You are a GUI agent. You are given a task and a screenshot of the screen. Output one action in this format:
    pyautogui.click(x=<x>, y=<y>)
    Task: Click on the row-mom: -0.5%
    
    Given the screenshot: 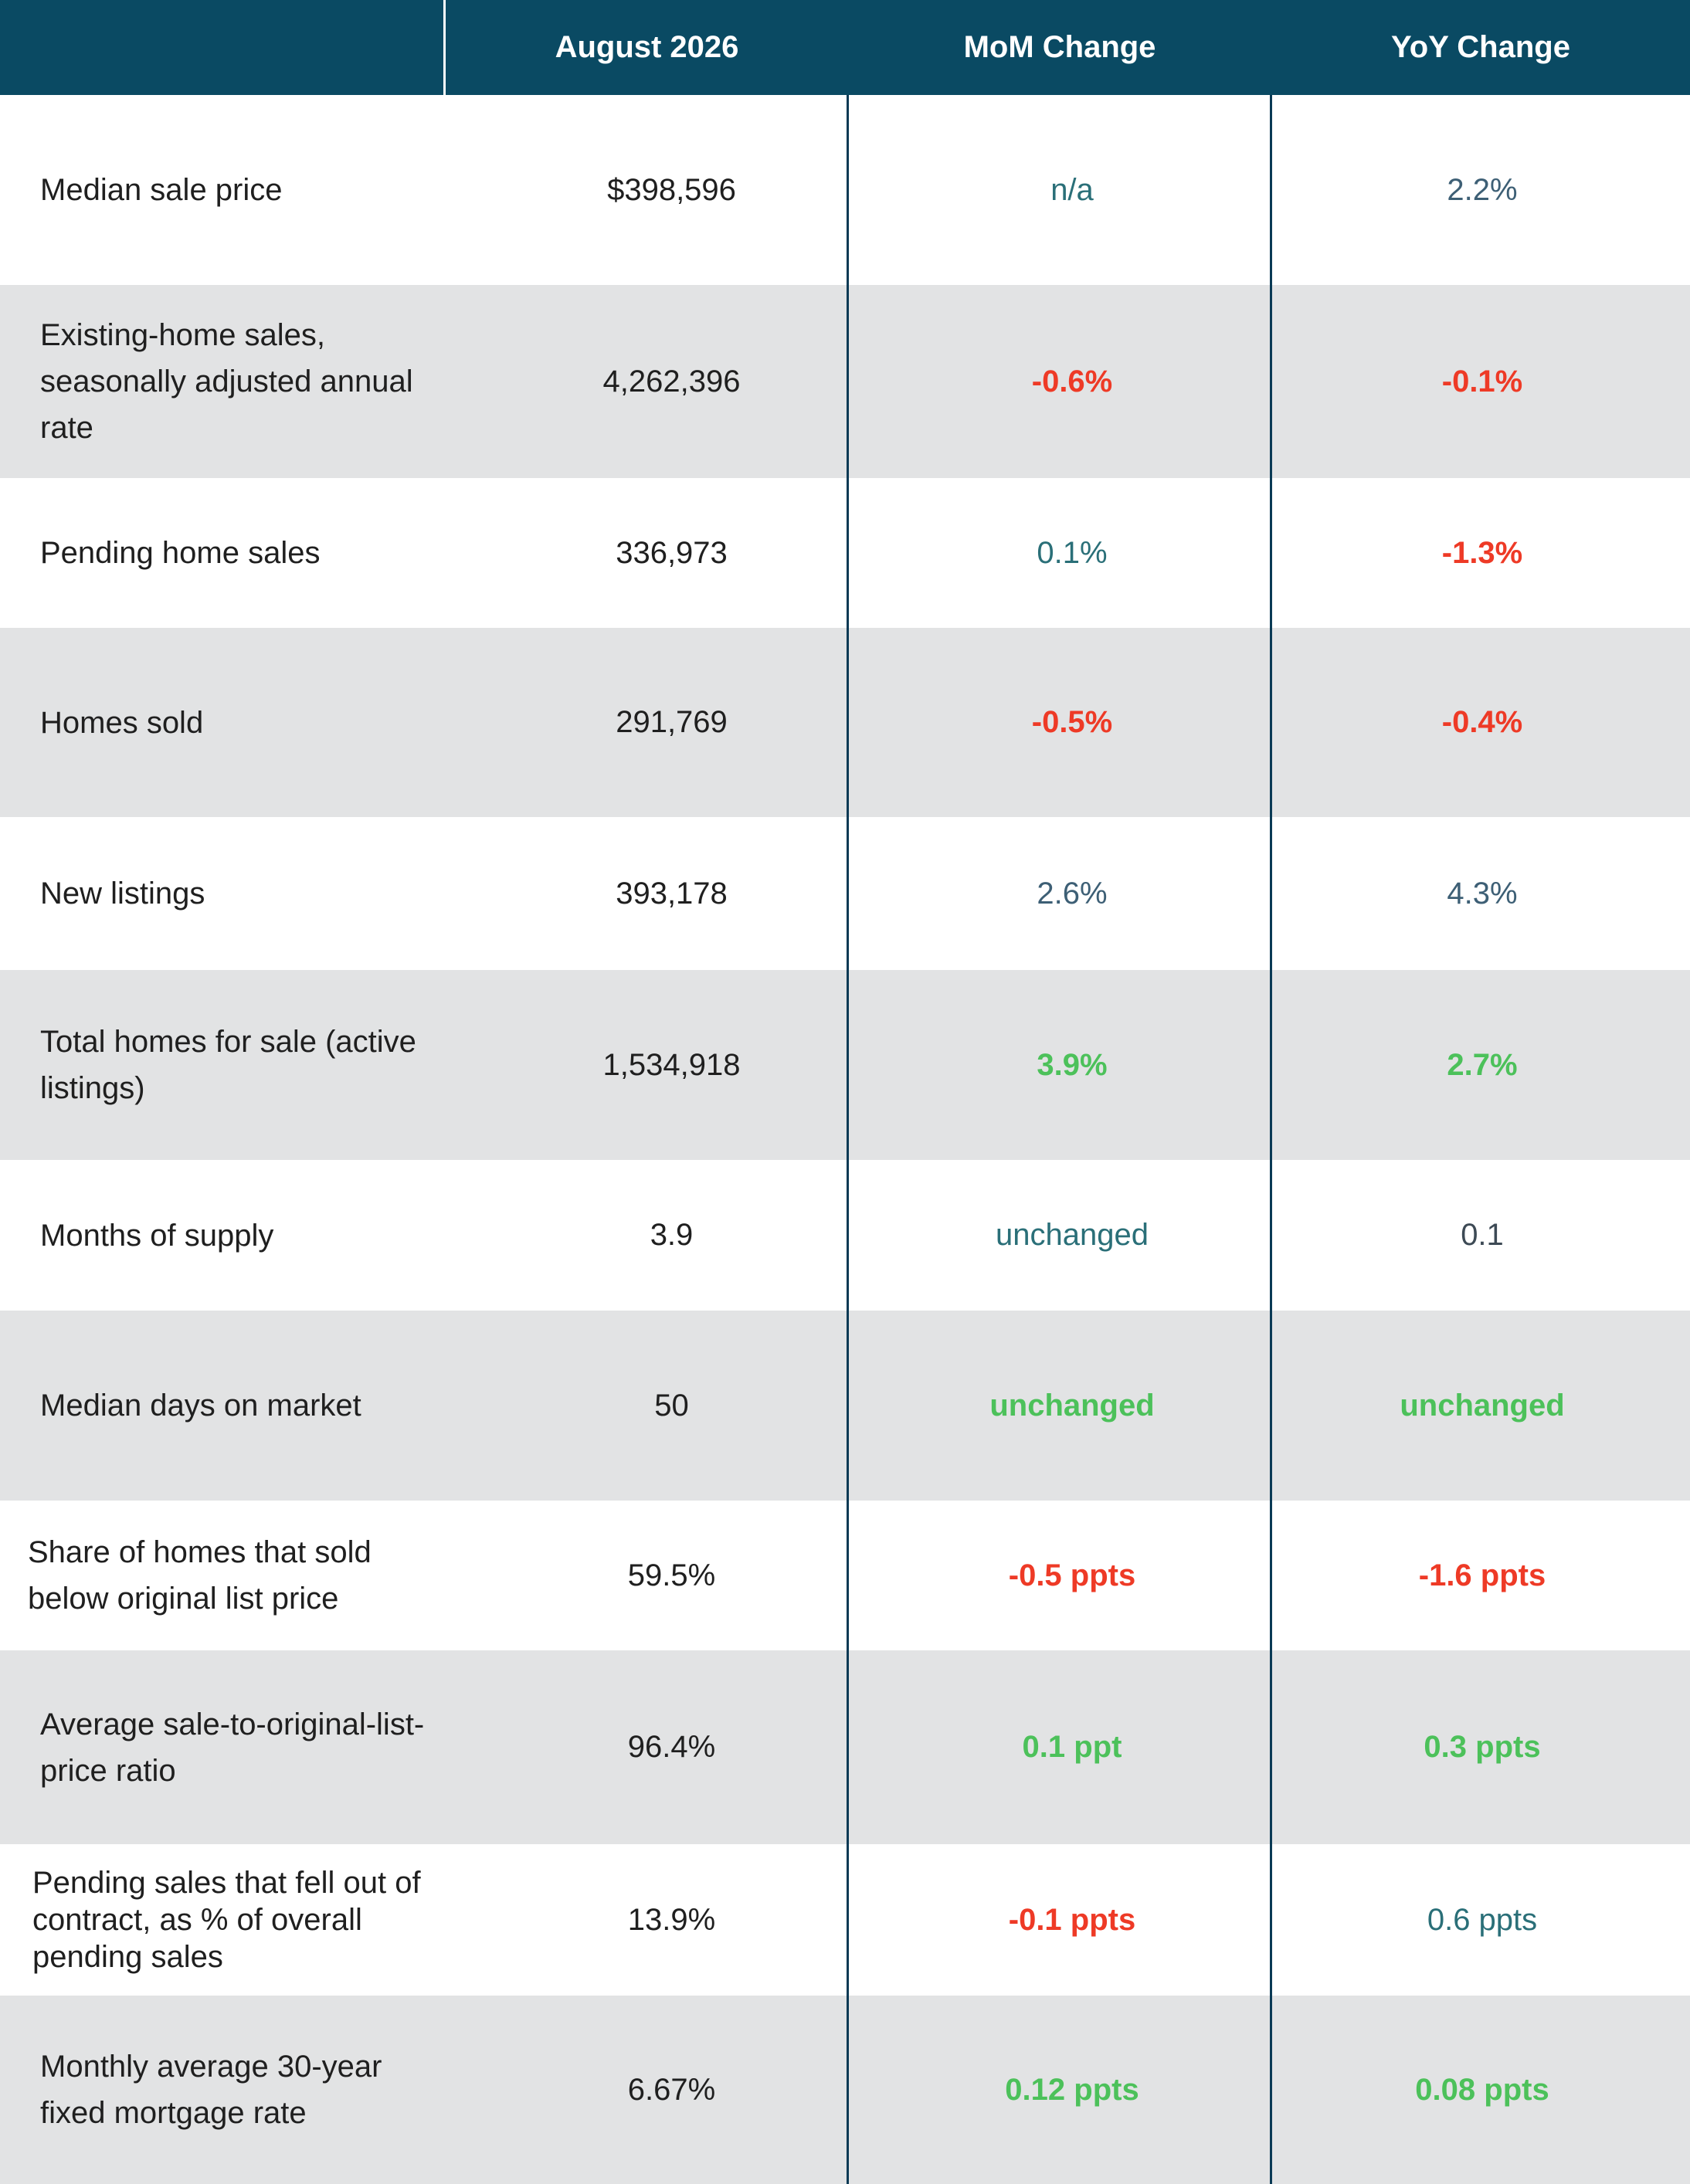 What is the action you would take?
    pyautogui.click(x=1072, y=722)
    